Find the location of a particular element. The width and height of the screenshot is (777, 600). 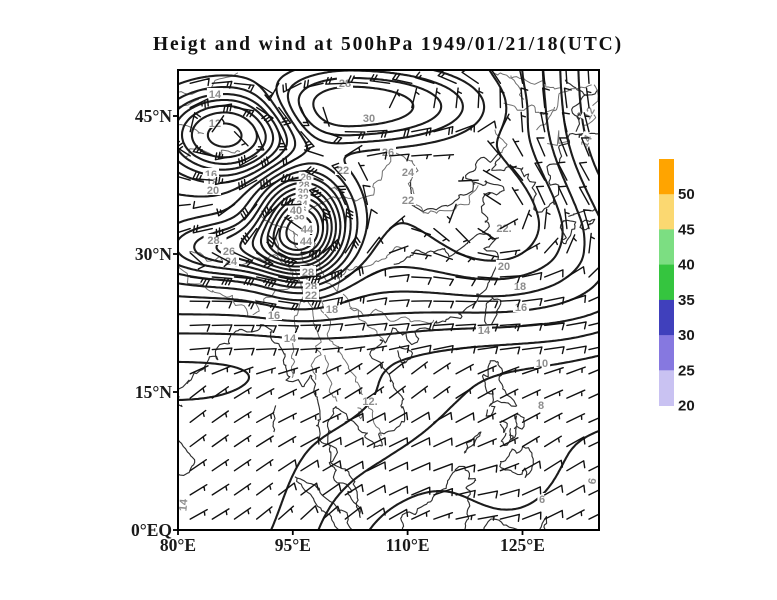

svg-text: 35 is located at coordinates (686, 300).